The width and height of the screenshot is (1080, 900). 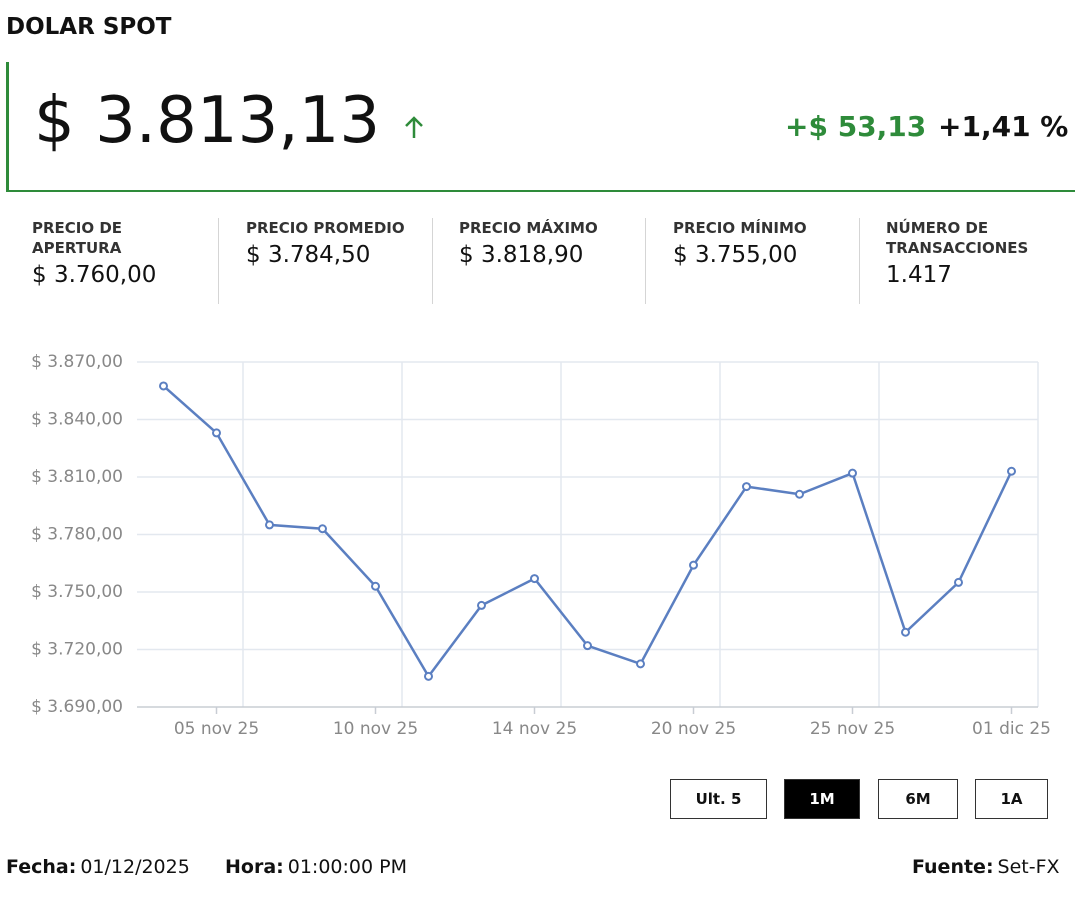 What do you see at coordinates (325, 228) in the screenshot?
I see `stat-label: PRECIO PROMEDIO` at bounding box center [325, 228].